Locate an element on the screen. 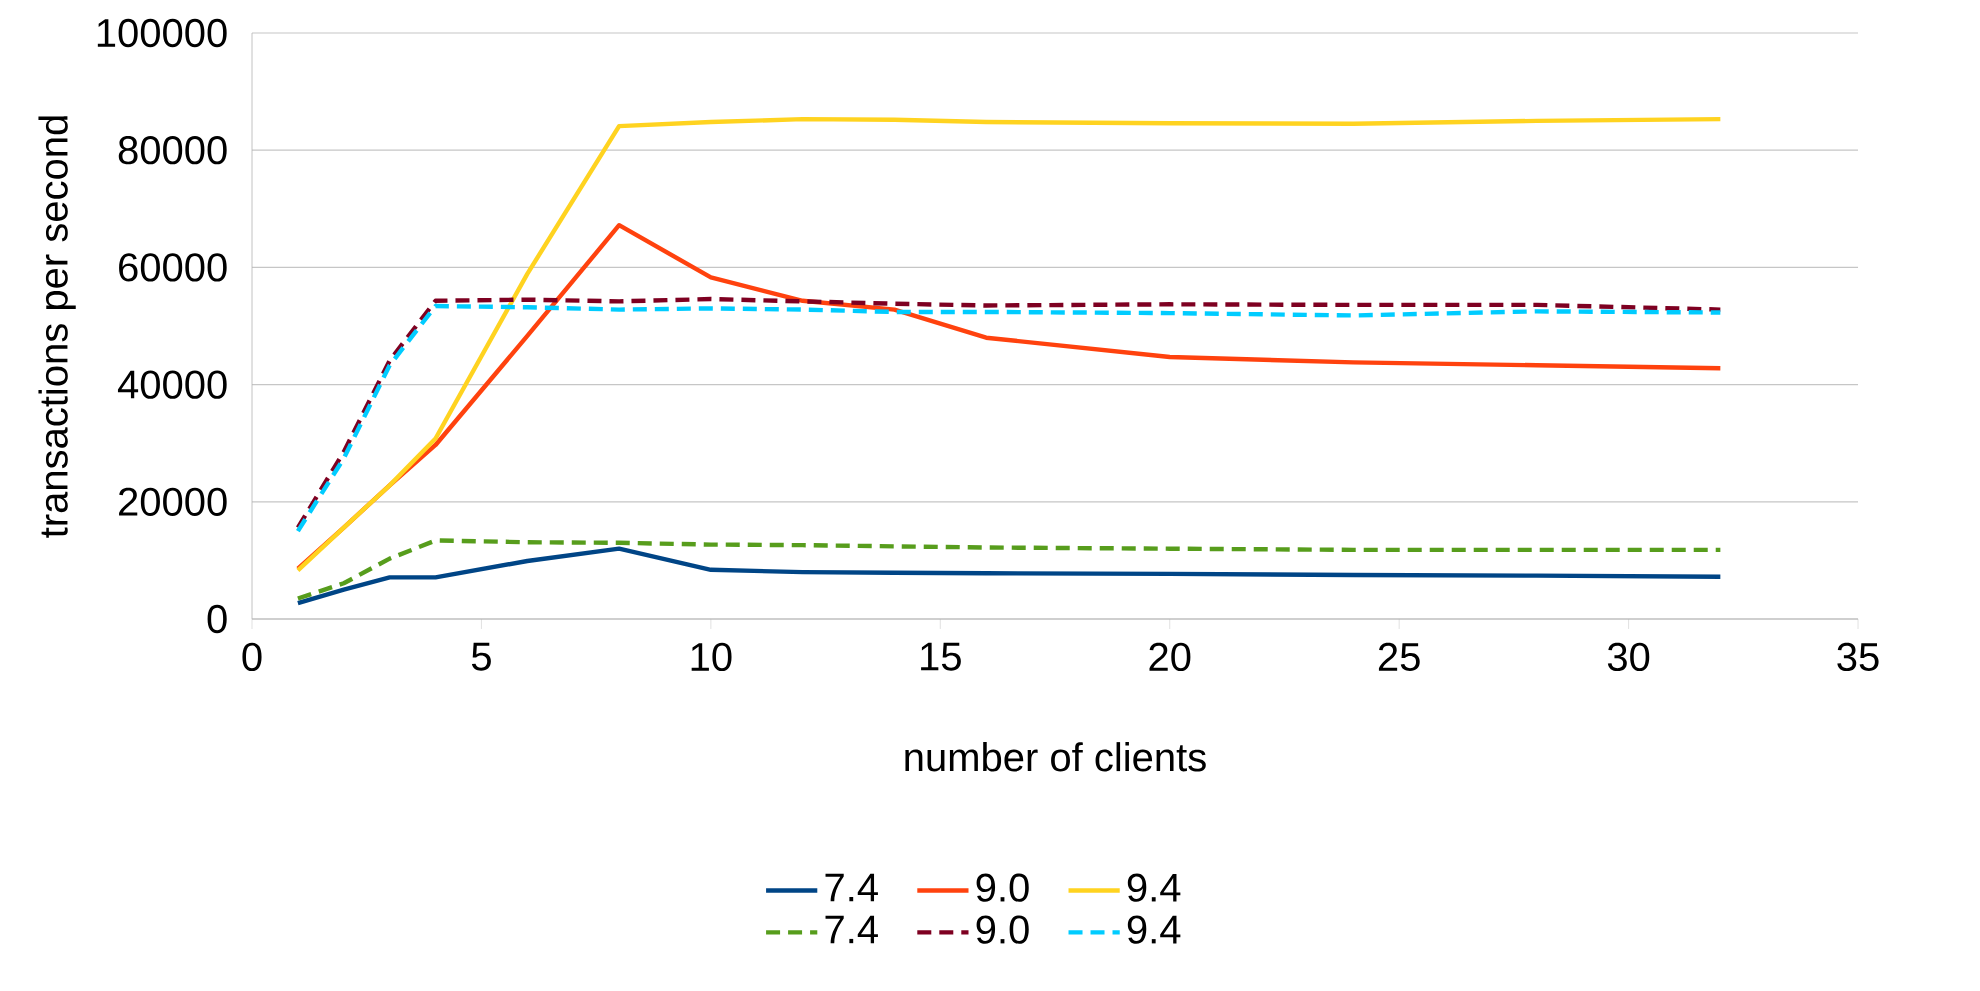 The height and width of the screenshot is (991, 1980). x-tick-label: 0 is located at coordinates (252, 657).